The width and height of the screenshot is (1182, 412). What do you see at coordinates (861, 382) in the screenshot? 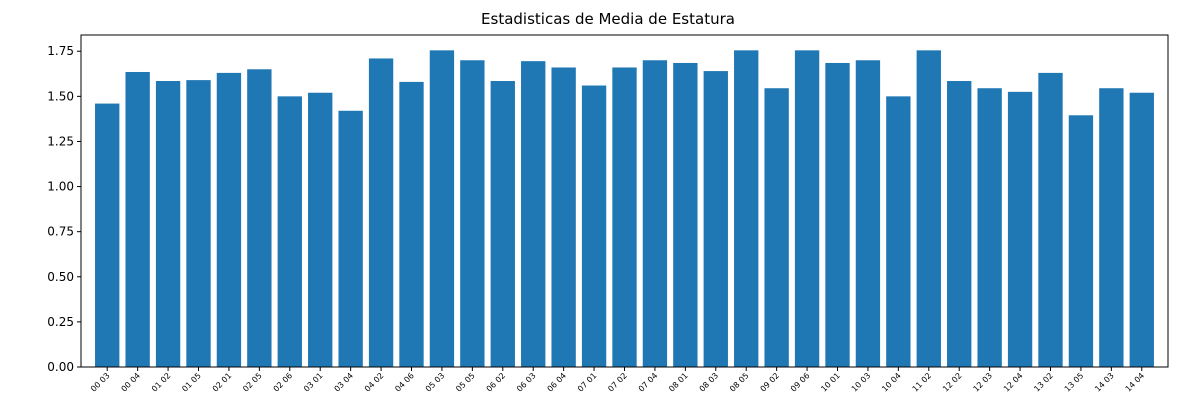
I see `x-tick-label: 10 03` at bounding box center [861, 382].